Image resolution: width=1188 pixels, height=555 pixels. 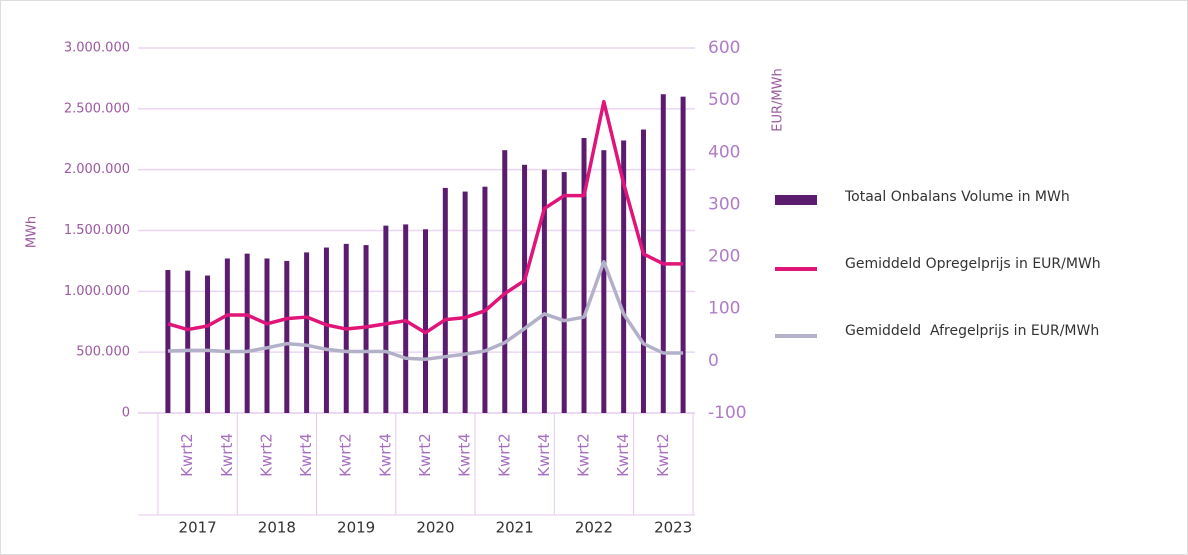 What do you see at coordinates (103, 352) in the screenshot?
I see `y-tick-label: 500.000` at bounding box center [103, 352].